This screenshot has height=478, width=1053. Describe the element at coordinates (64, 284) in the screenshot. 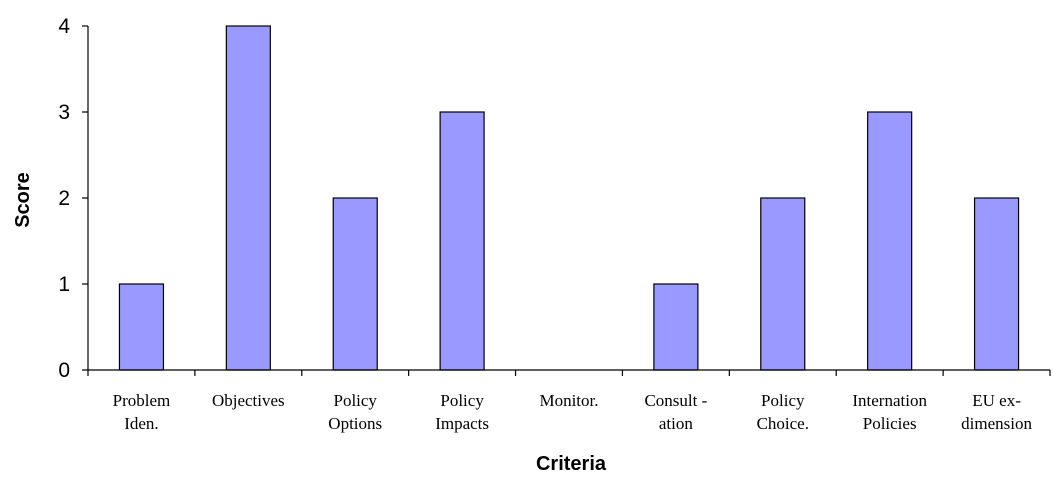

I see `y-tick-label: 1` at that location.